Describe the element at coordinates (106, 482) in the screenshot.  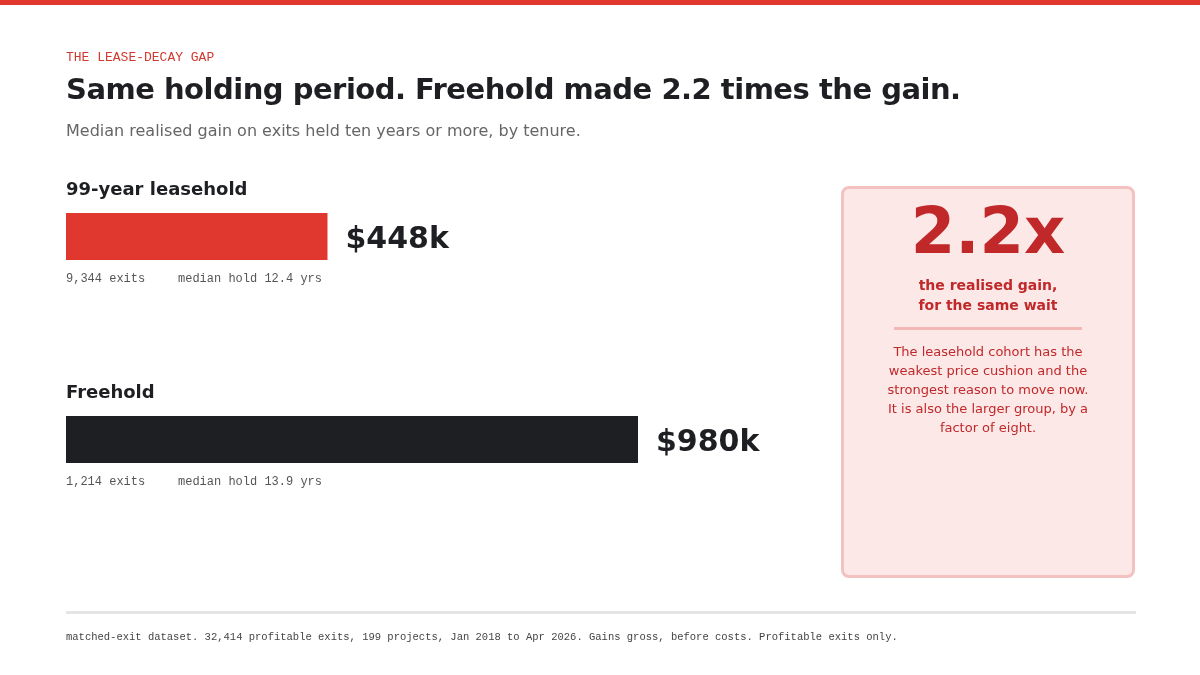
I see `annotation: 1,214 exits` at that location.